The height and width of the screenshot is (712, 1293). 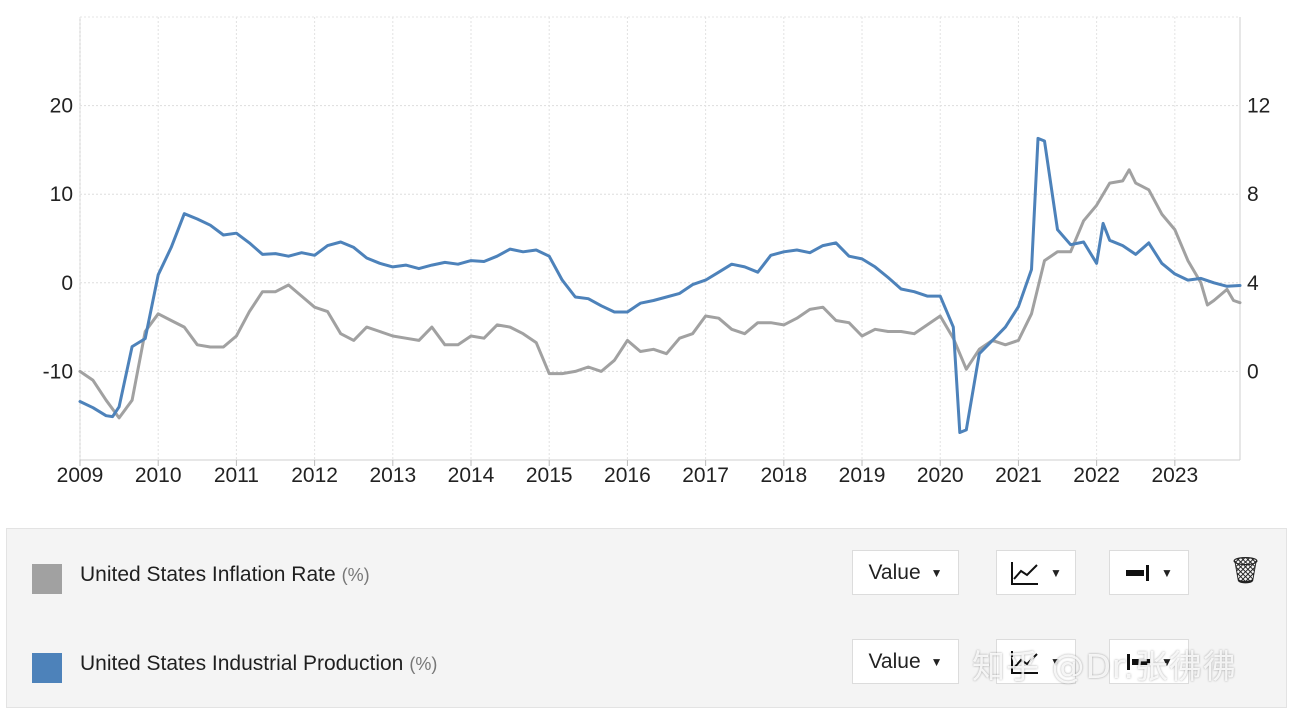 I want to click on left-tick-label: 20, so click(x=61, y=106).